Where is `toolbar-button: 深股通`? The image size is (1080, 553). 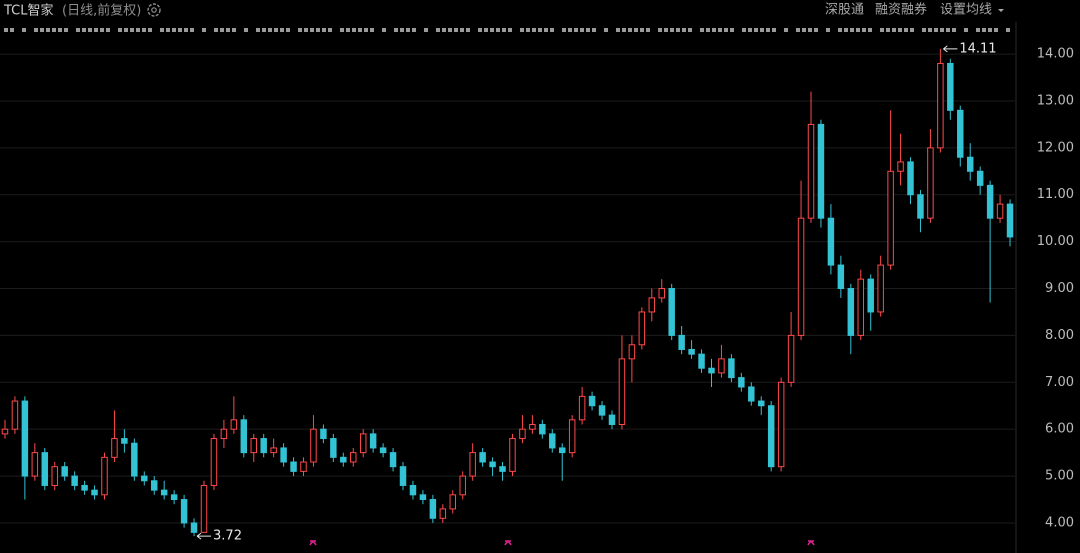 toolbar-button: 深股通 is located at coordinates (844, 10).